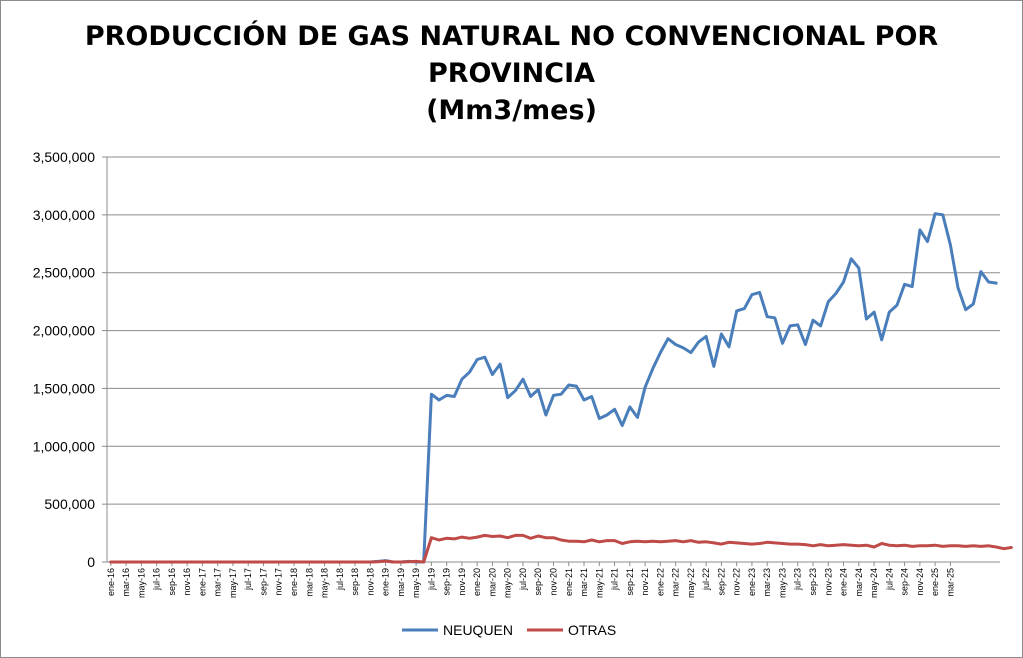 The width and height of the screenshot is (1023, 658). I want to click on x-tick-label: nov-20, so click(554, 582).